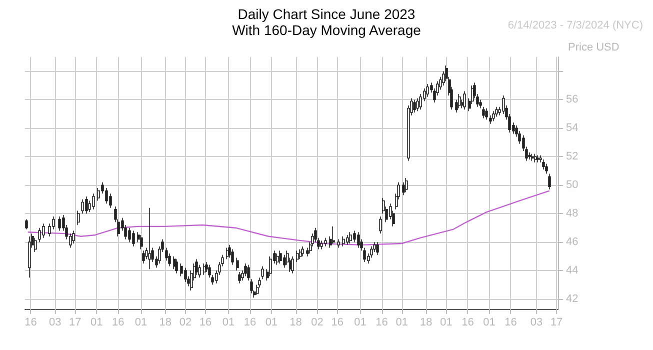 This screenshot has width=653, height=350. Describe the element at coordinates (594, 48) in the screenshot. I see `y-axis-title: Price USD` at that location.